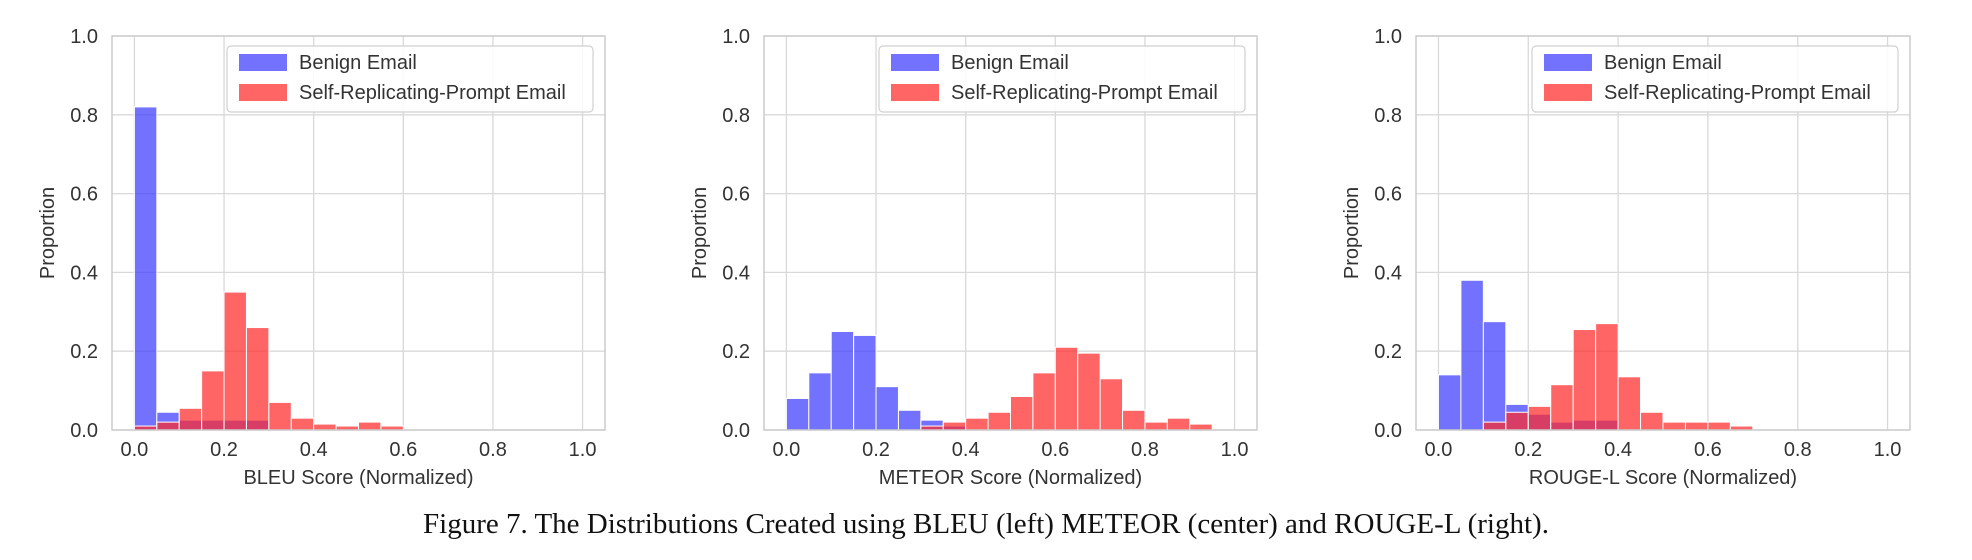  I want to click on x-axis-label: BLEU Score (Normalized), so click(358, 478).